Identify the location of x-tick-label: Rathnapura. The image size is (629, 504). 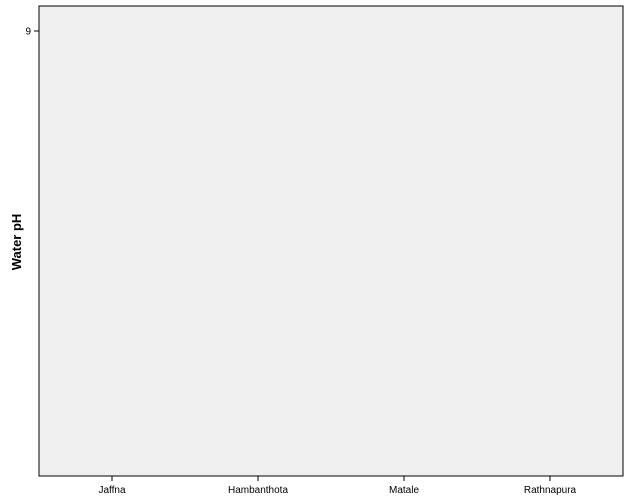
(550, 490).